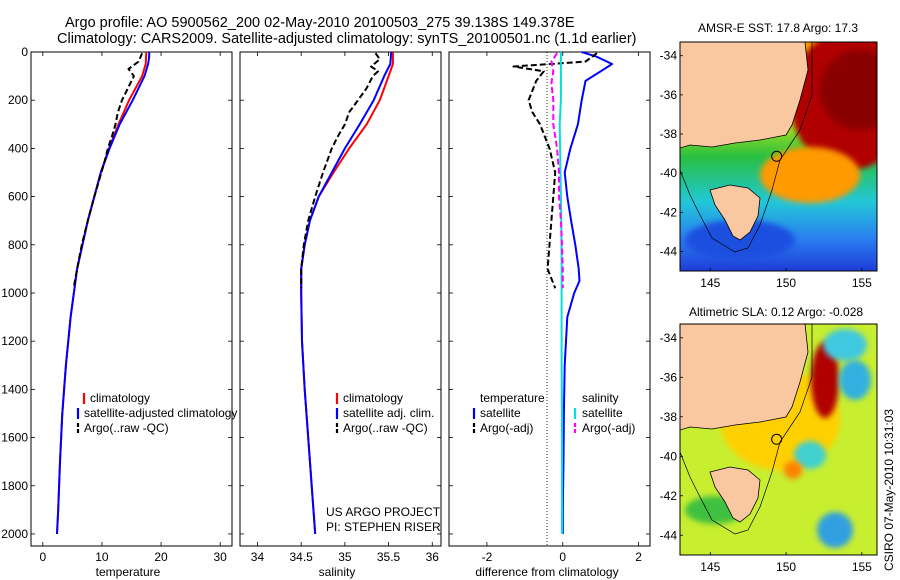 The image size is (900, 580). Describe the element at coordinates (546, 572) in the screenshot. I see `difference-xlabel: difference from climatology` at that location.